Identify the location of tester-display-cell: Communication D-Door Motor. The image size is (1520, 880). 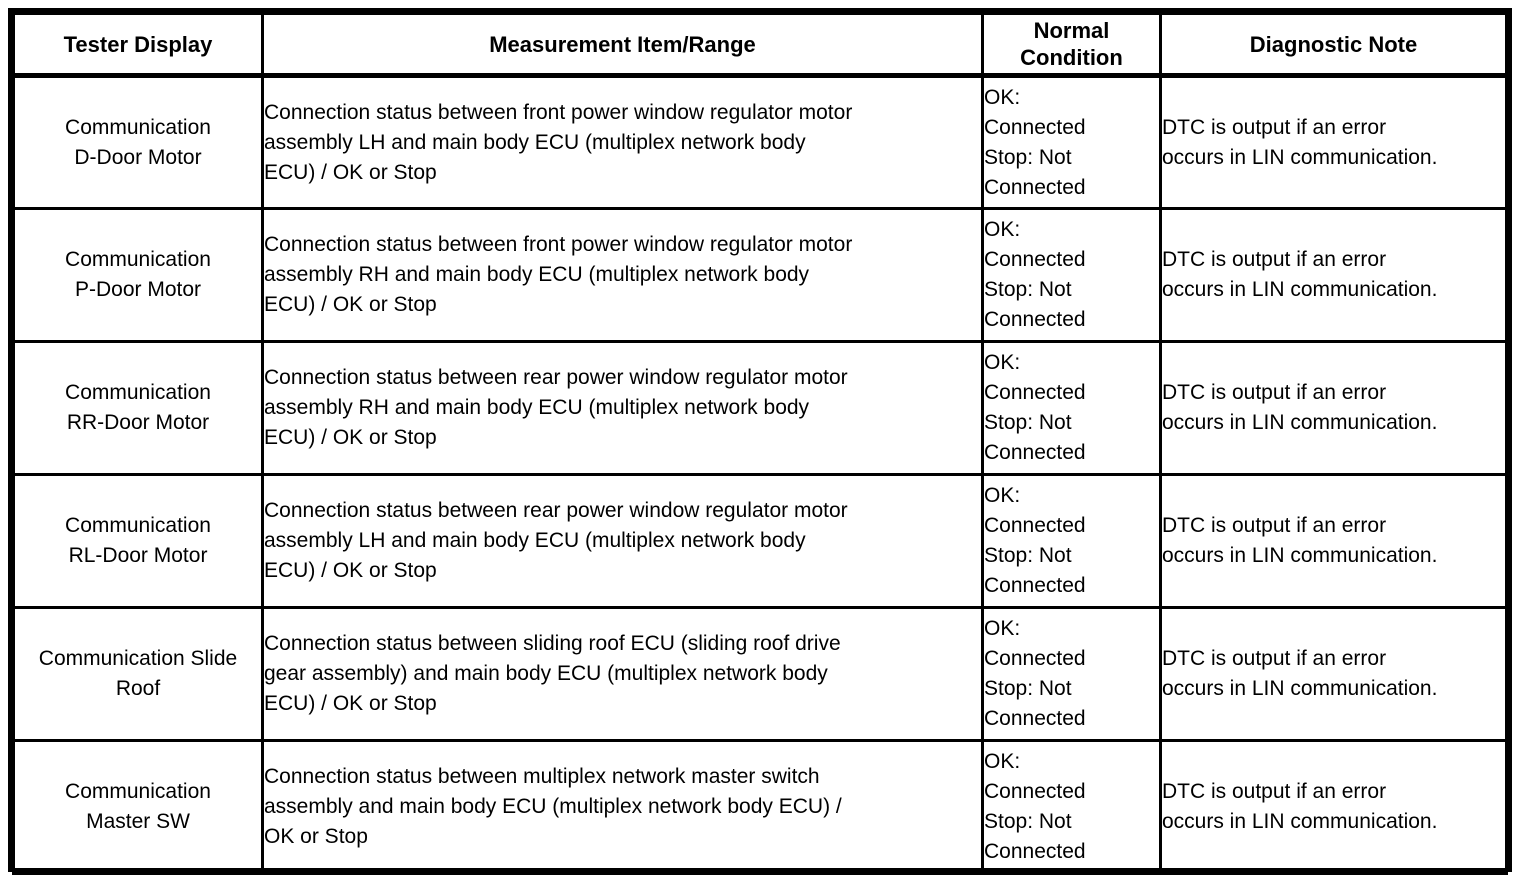
(138, 142).